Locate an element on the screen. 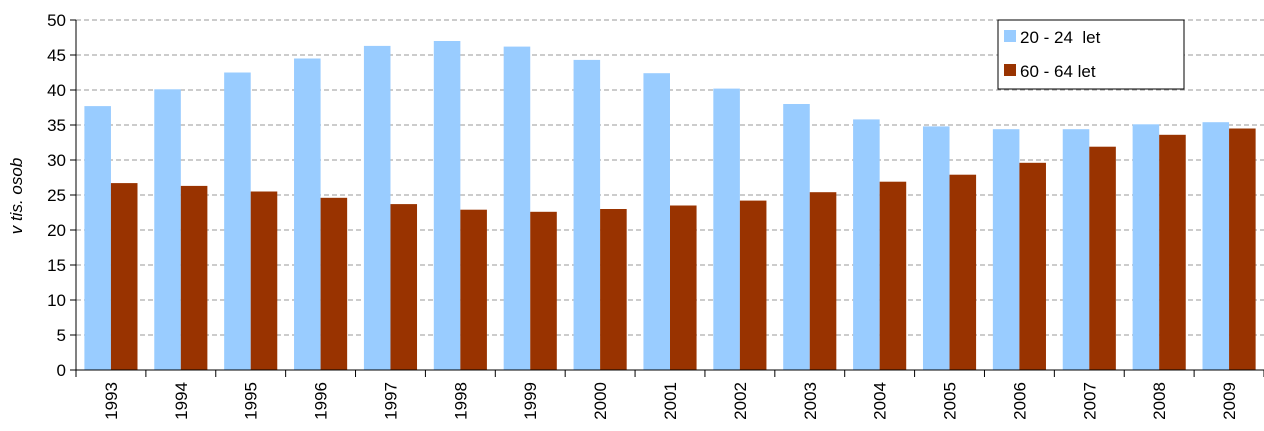 This screenshot has height=431, width=1264. y-tick-label: 35 is located at coordinates (56, 125).